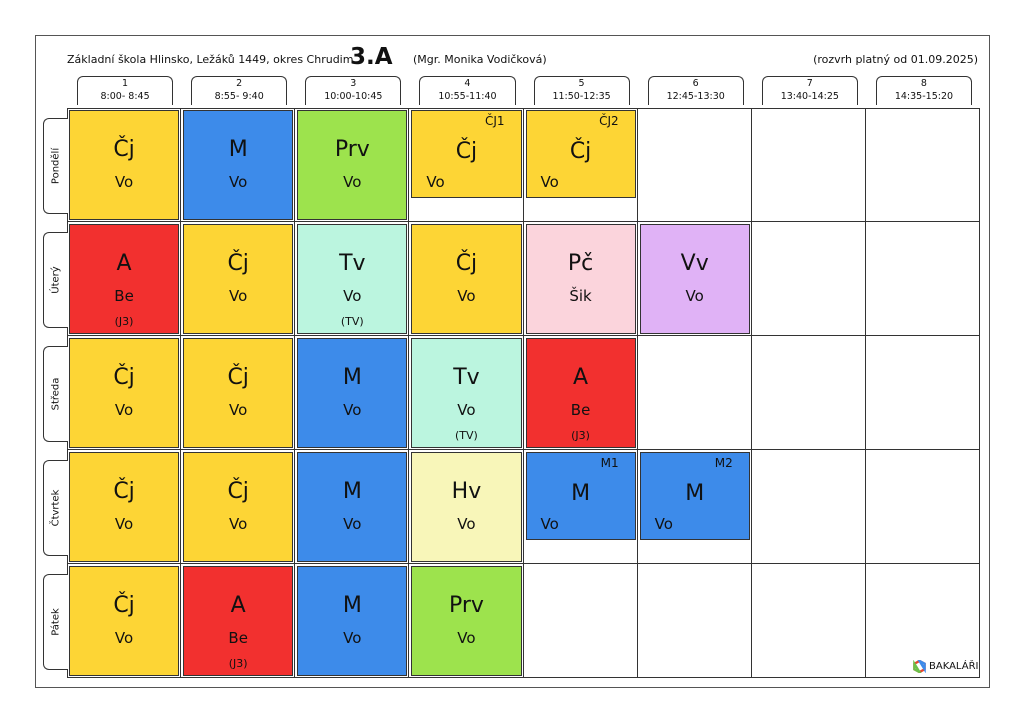 The height and width of the screenshot is (724, 1024). I want to click on day-tab: Čtvrtek, so click(55, 508).